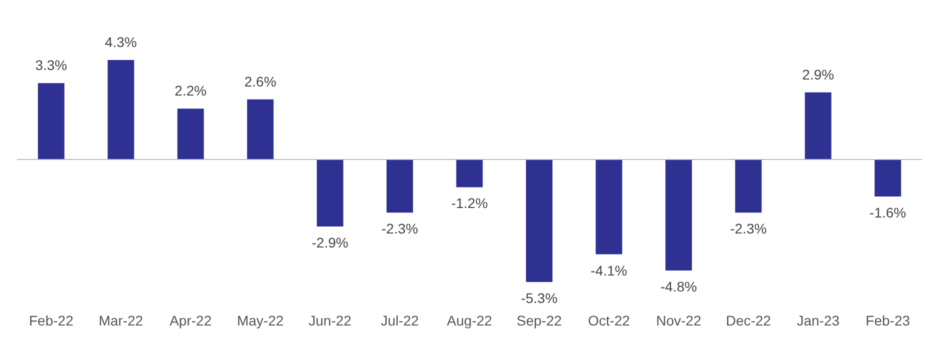 The height and width of the screenshot is (344, 932). Describe the element at coordinates (469, 203) in the screenshot. I see `data-label: -1.2%` at that location.